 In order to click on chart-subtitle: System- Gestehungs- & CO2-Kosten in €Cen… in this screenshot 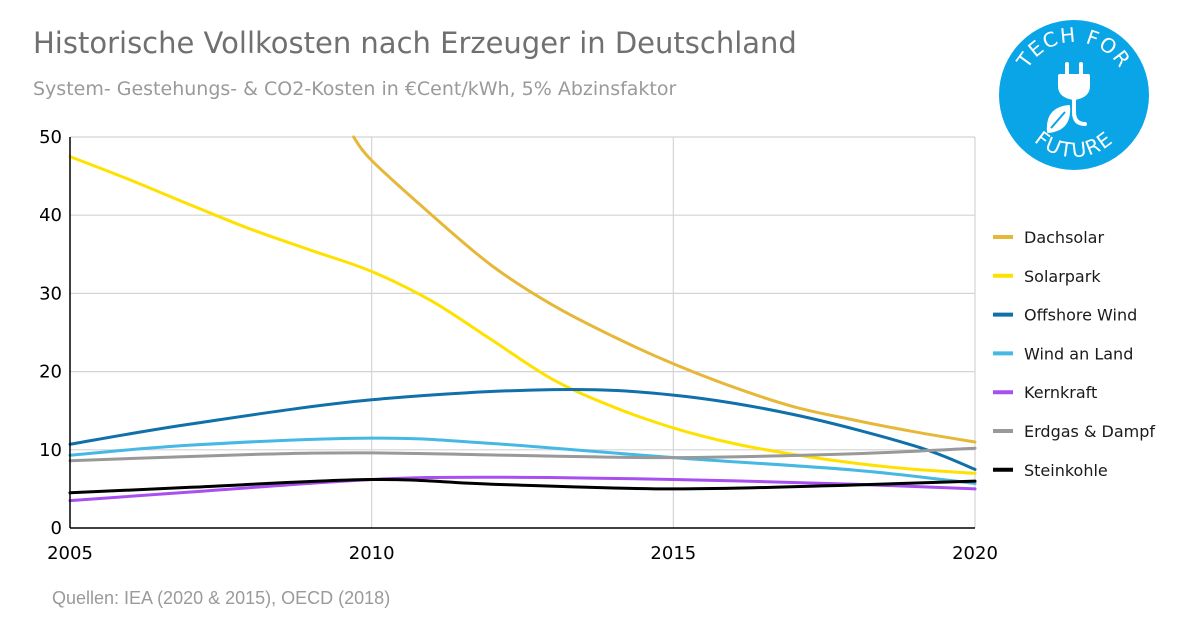, I will do `click(355, 89)`.